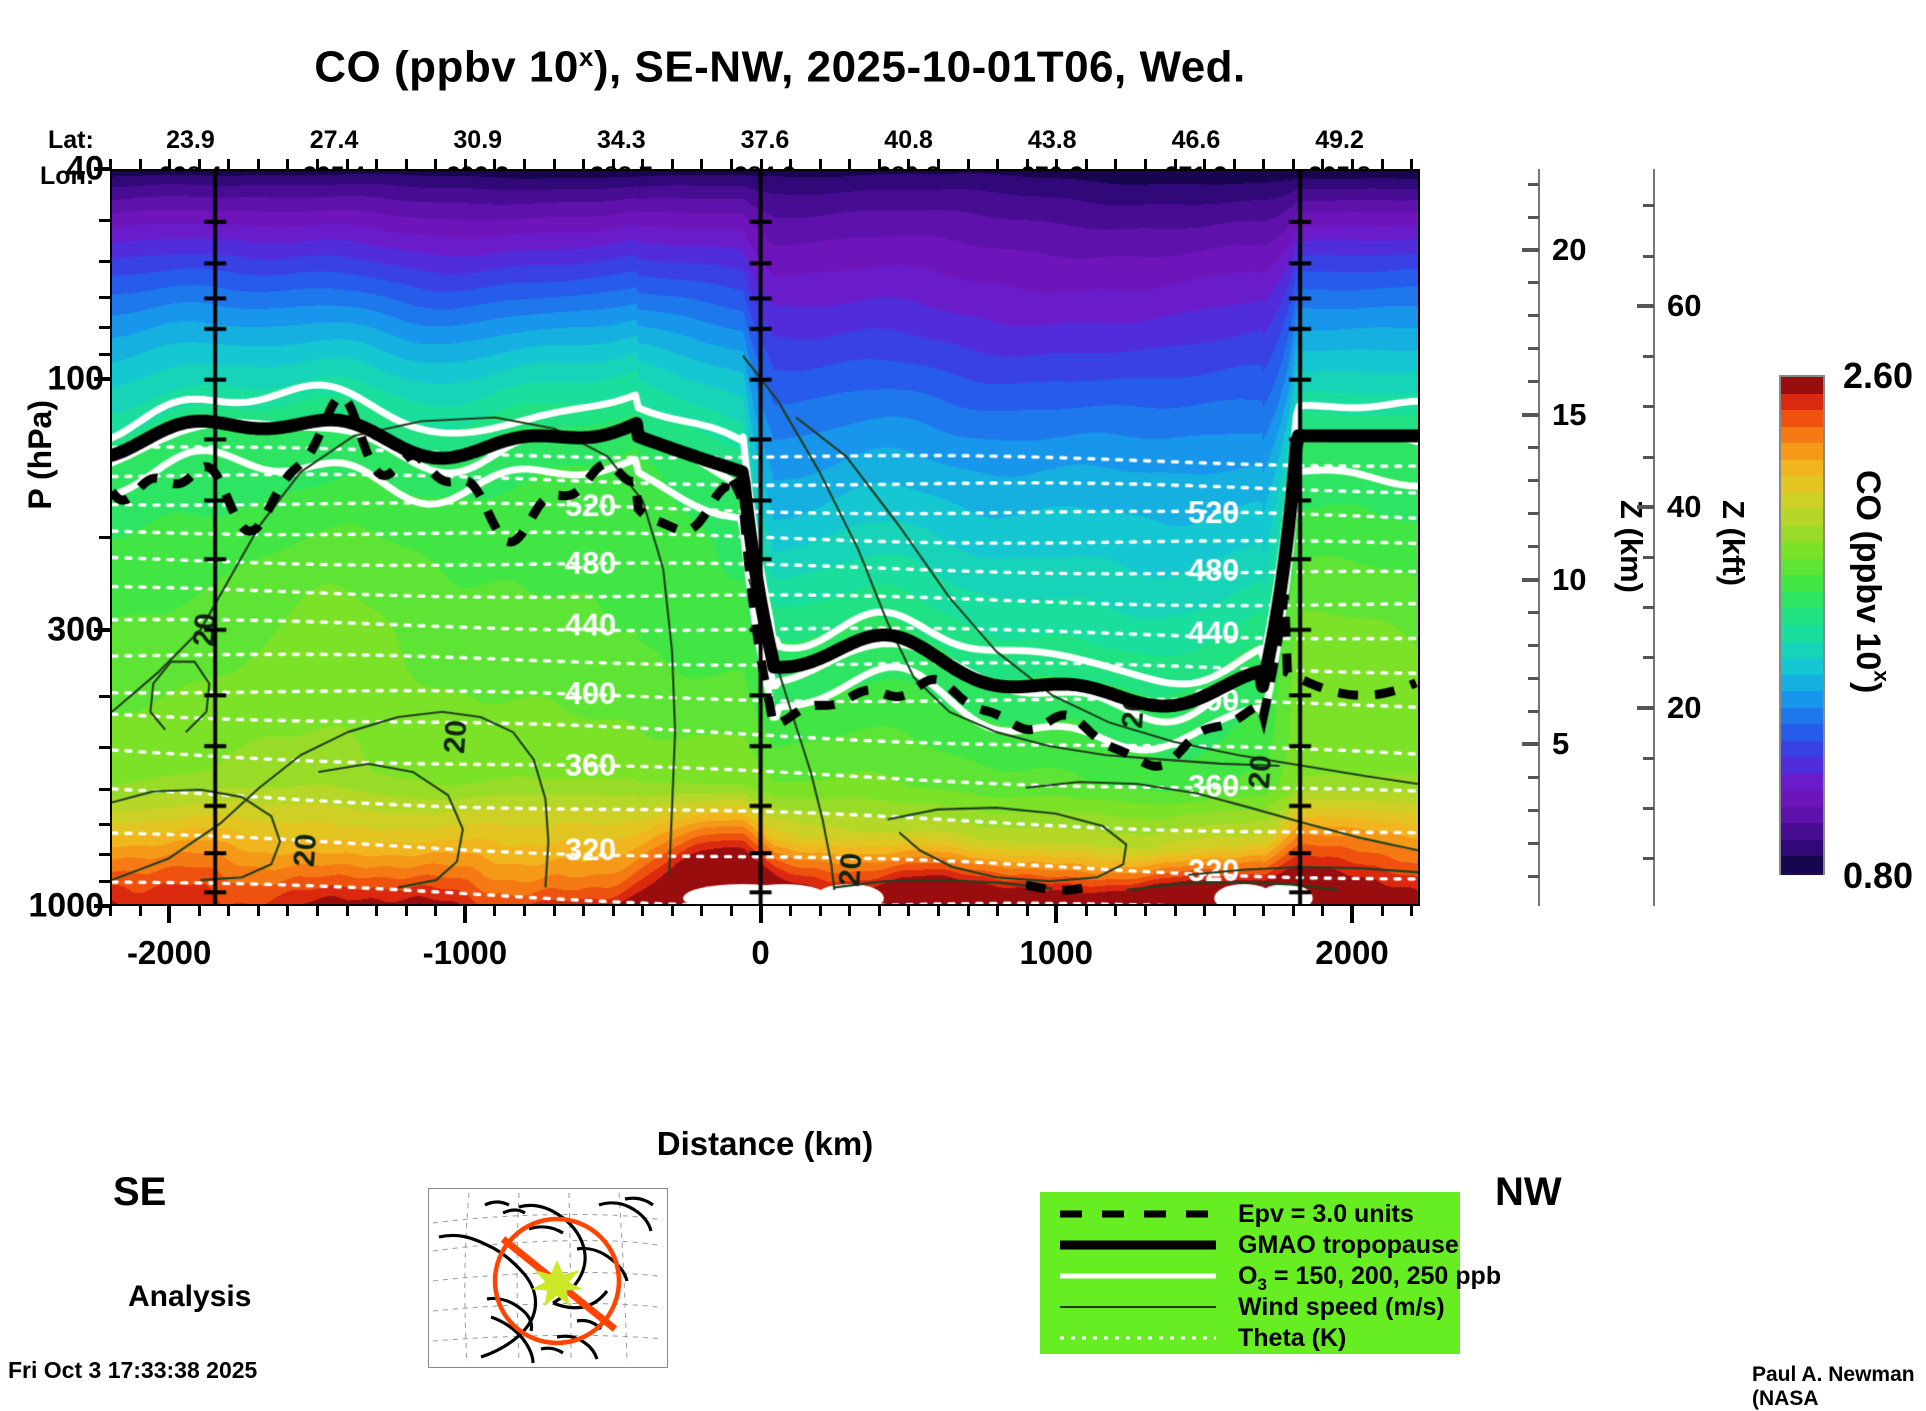 The height and width of the screenshot is (1411, 1926). I want to click on legend-label: Theta (K), so click(1292, 1338).